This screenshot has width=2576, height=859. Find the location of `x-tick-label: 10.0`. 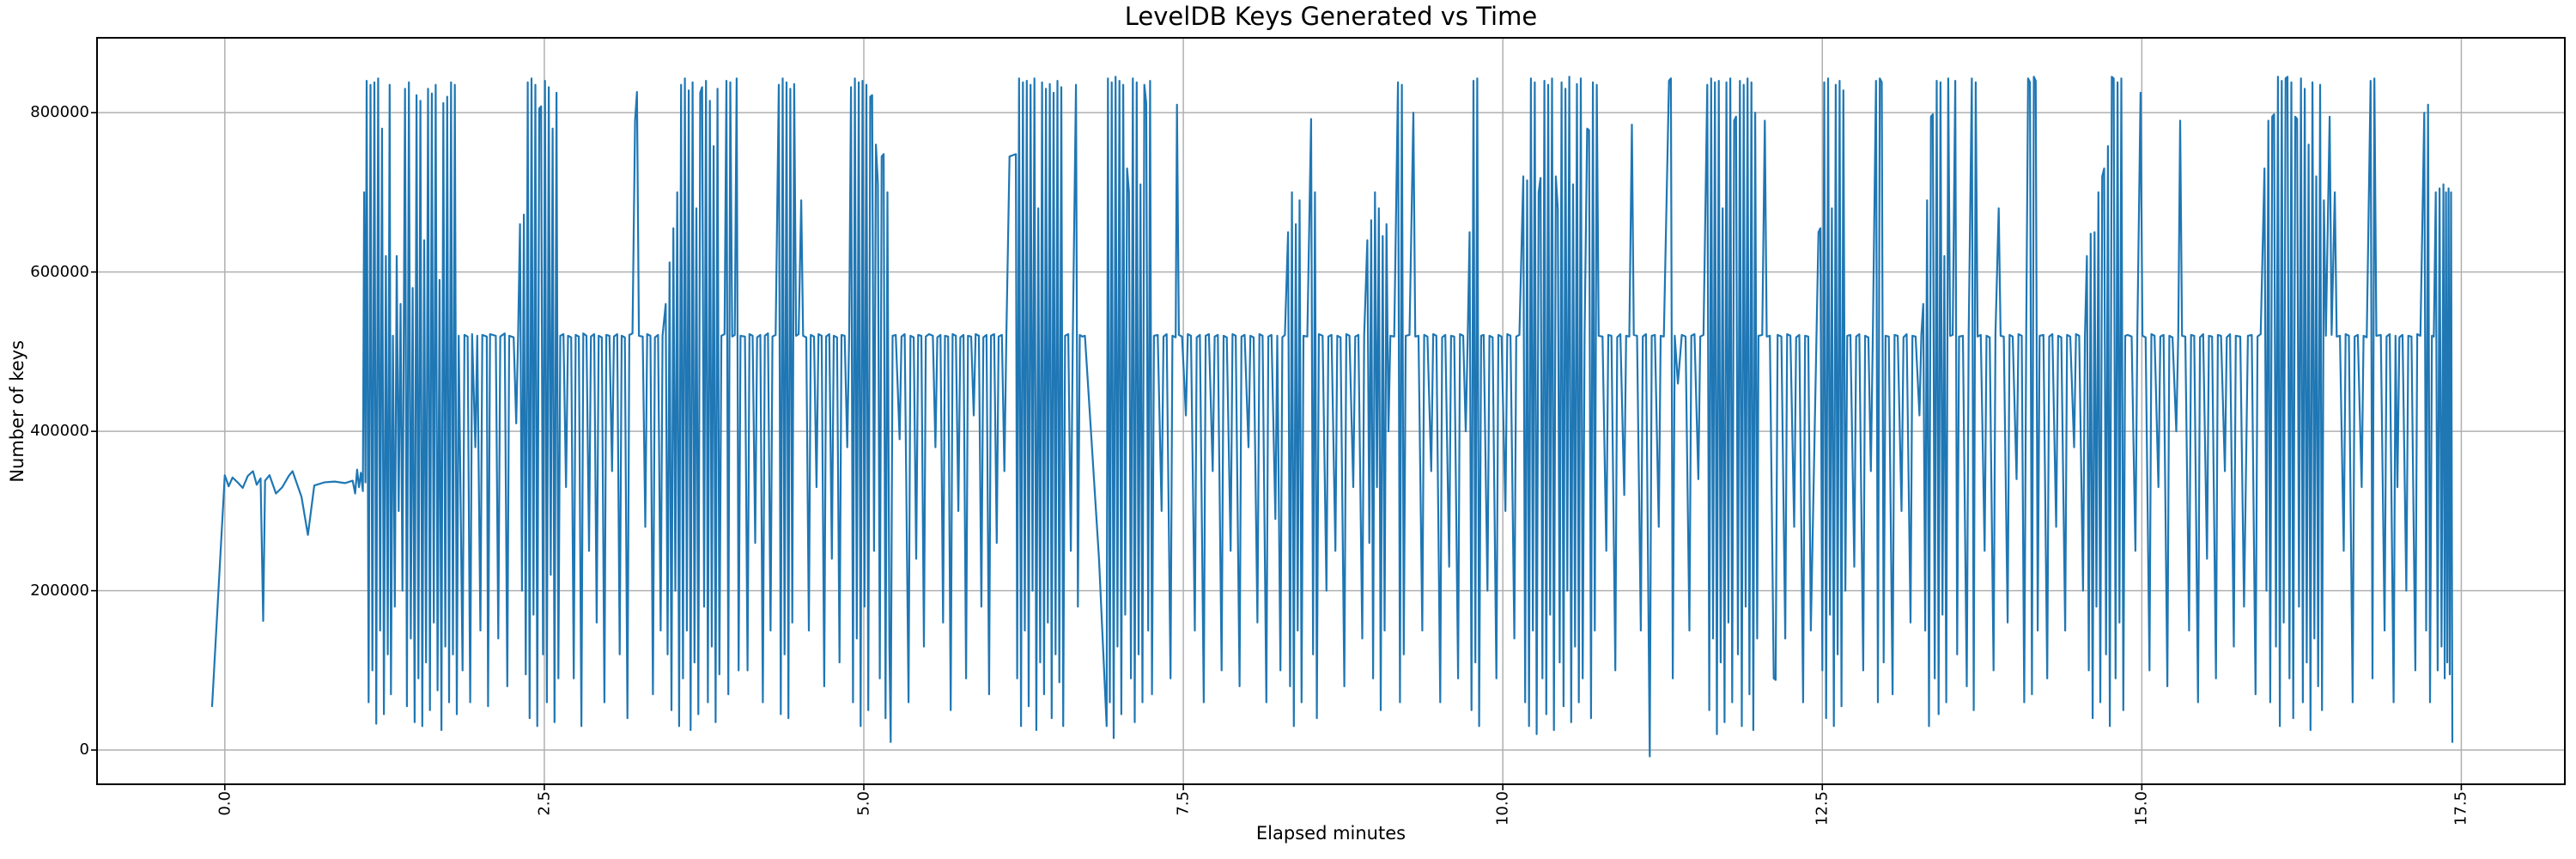

x-tick-label: 10.0 is located at coordinates (1502, 809).